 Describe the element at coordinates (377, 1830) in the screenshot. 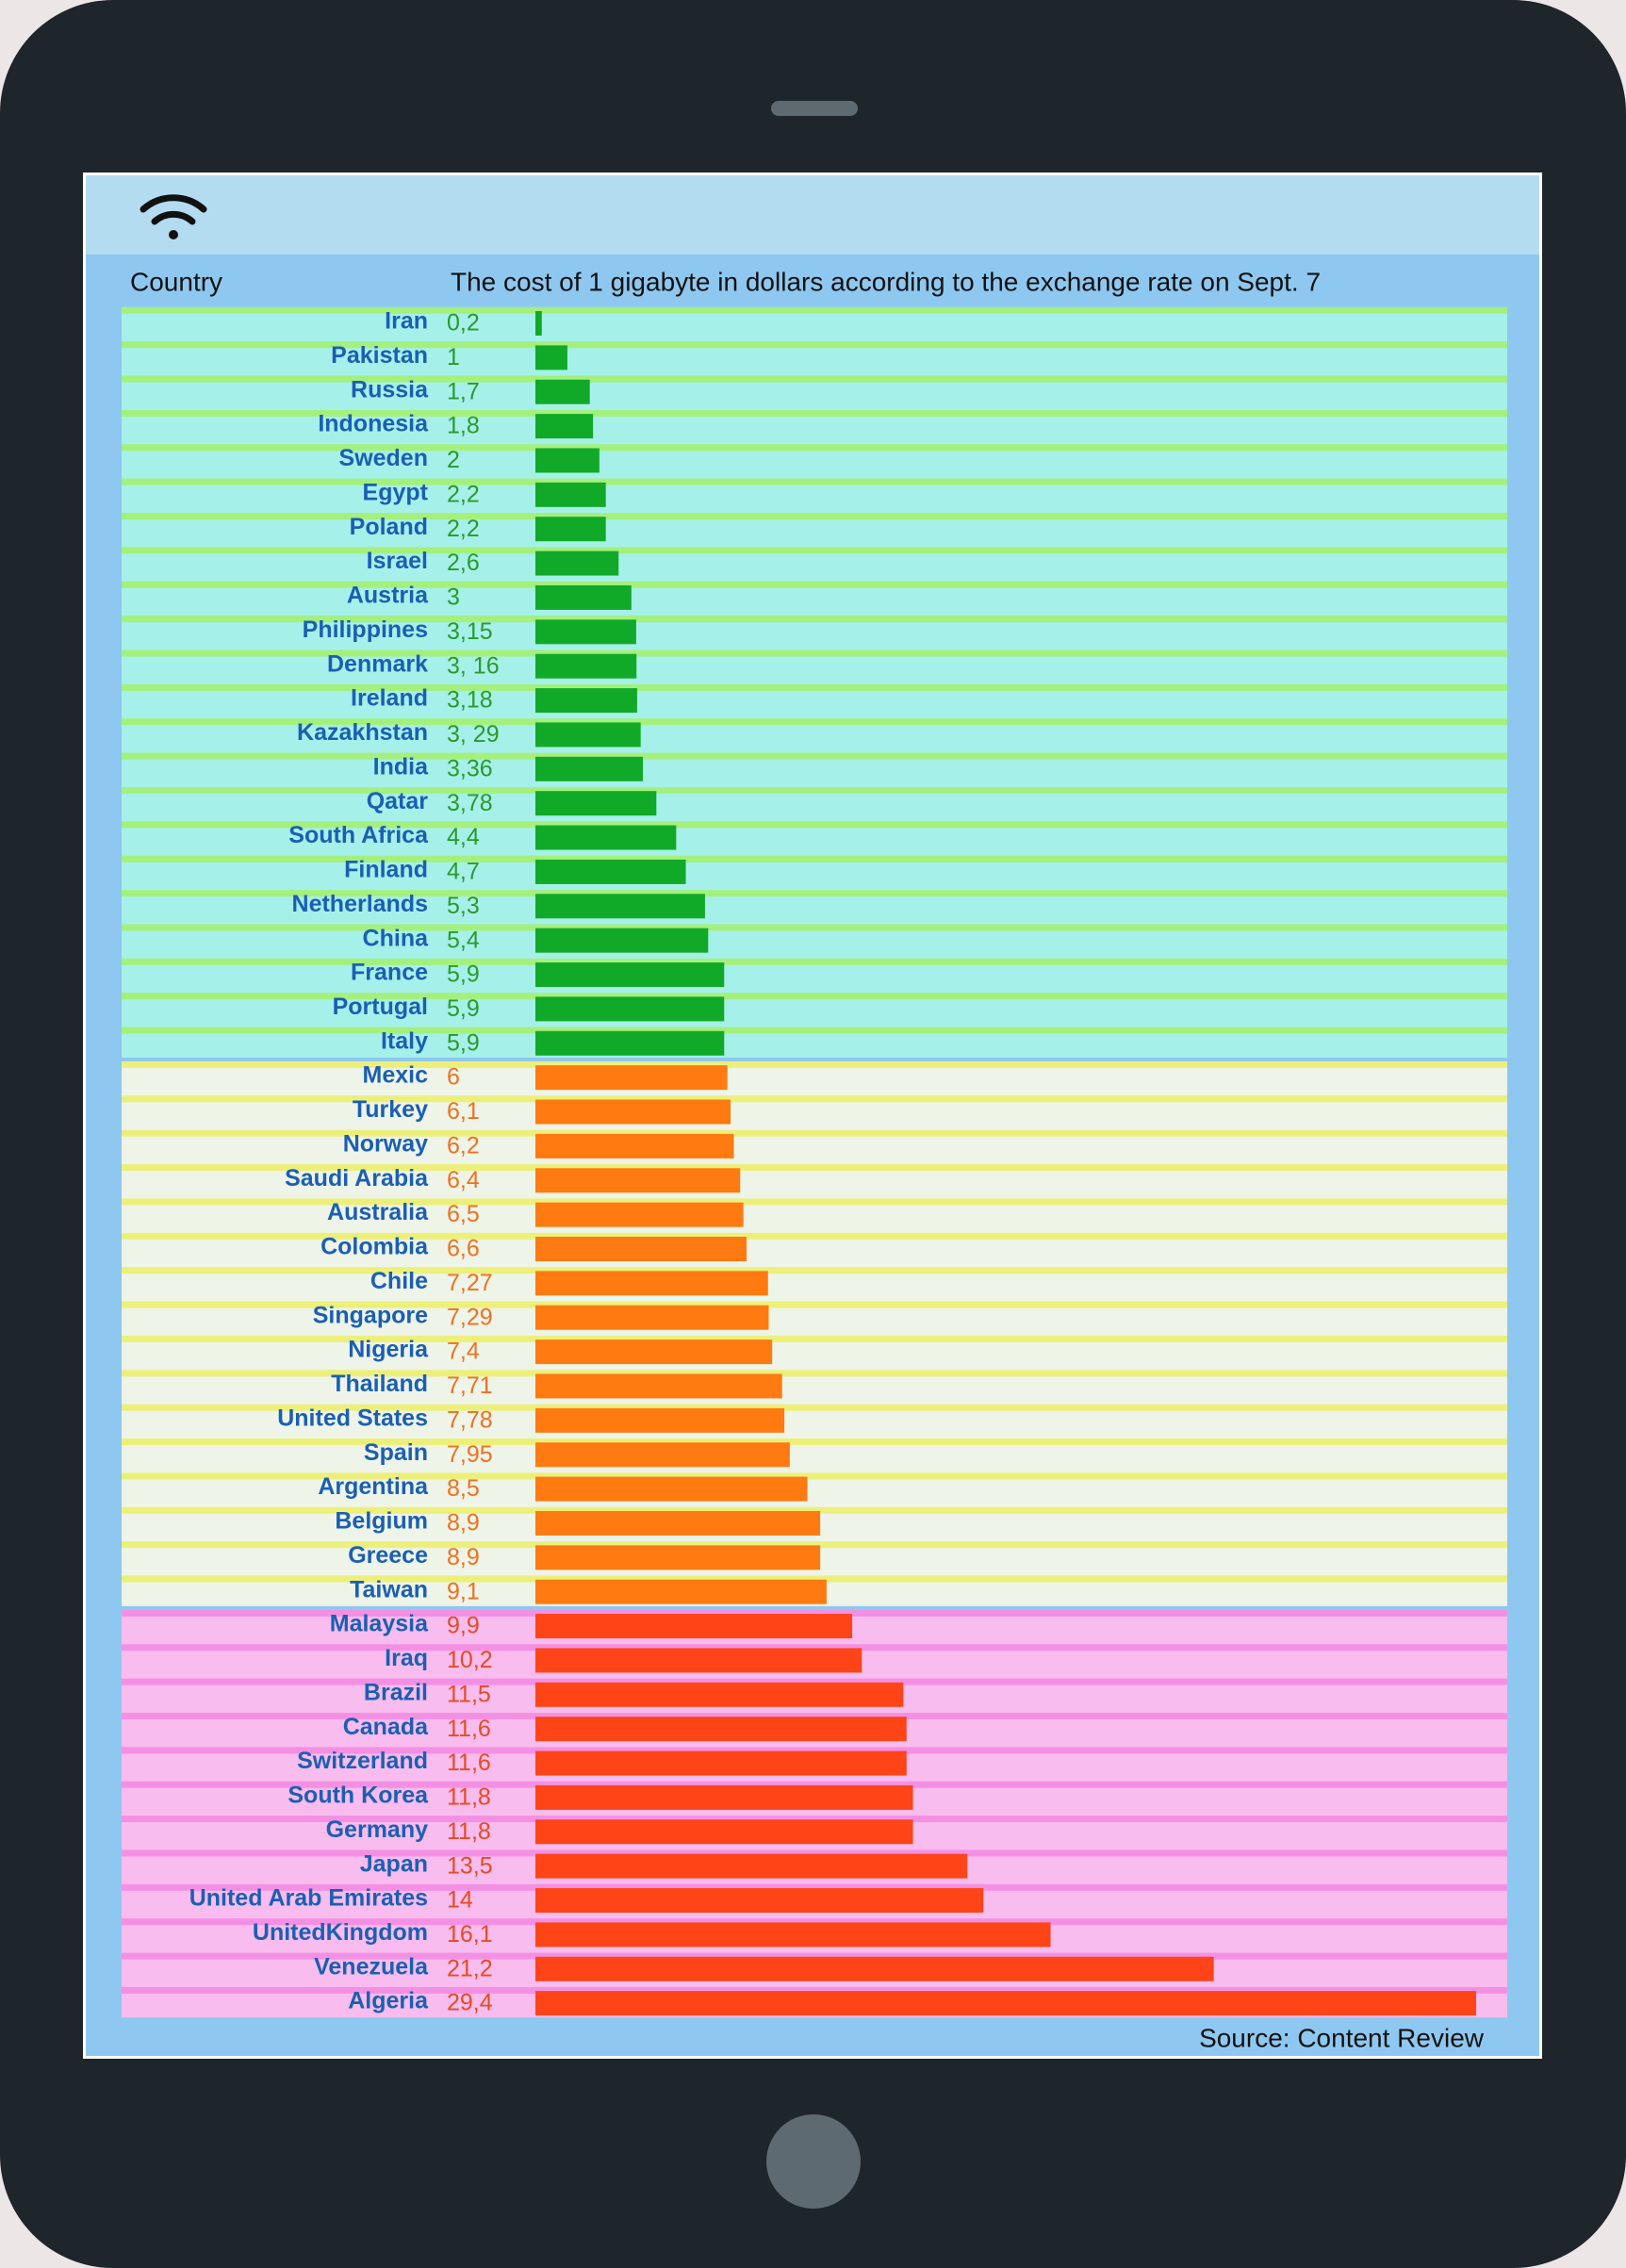

I see `category-label: Germany` at that location.